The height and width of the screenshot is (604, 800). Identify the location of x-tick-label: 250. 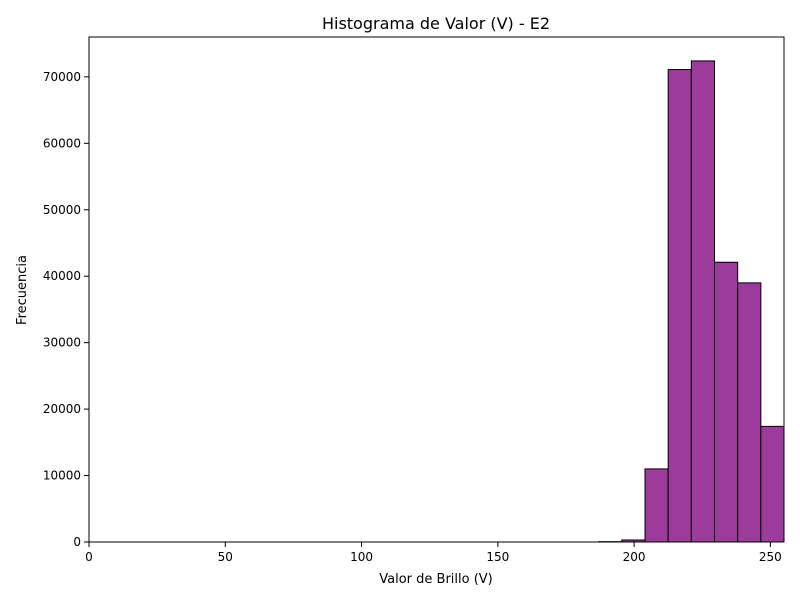
(770, 557).